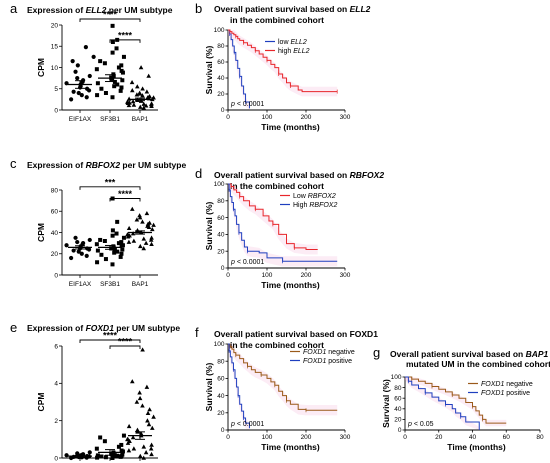  I want to click on panel-label: b, so click(198, 8).